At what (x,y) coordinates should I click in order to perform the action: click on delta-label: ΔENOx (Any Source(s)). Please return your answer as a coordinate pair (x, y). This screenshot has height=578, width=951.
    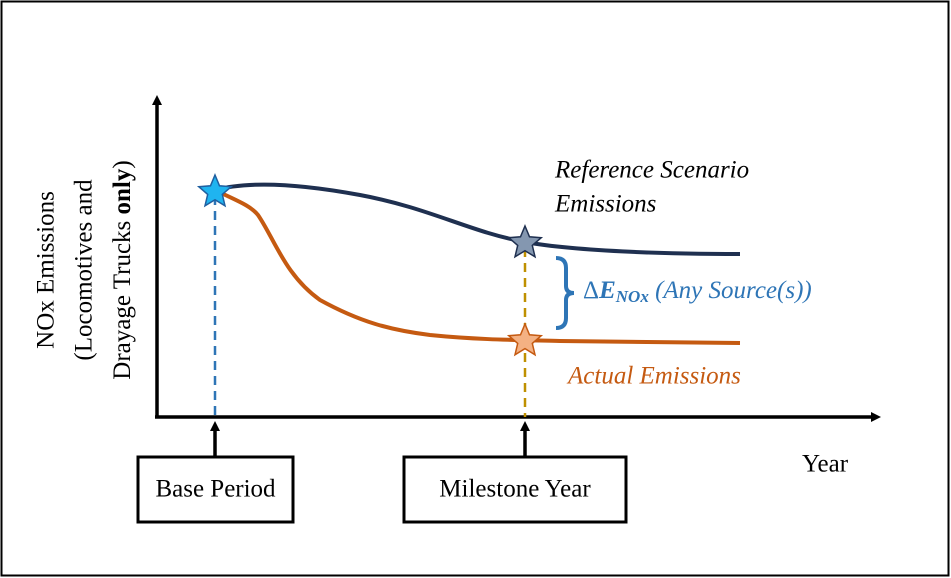
    Looking at the image, I should click on (697, 291).